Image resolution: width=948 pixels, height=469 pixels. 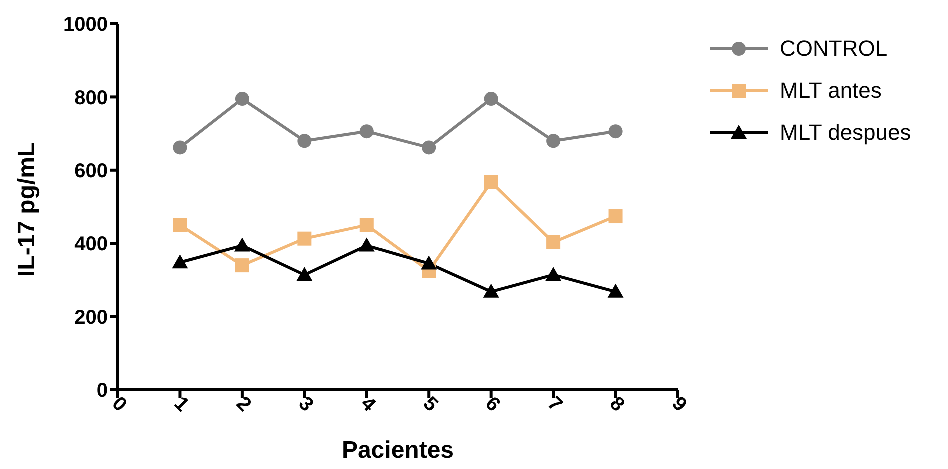 I want to click on x-tick-label: 5, so click(x=430, y=404).